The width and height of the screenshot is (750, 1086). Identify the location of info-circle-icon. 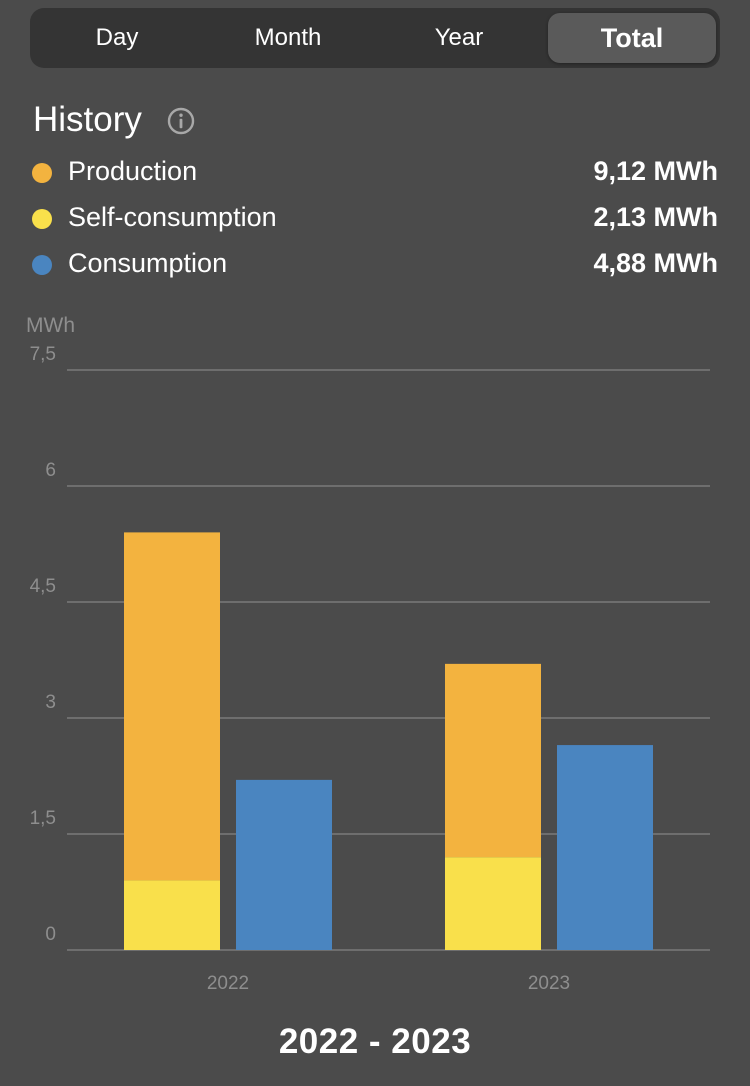
(181, 121).